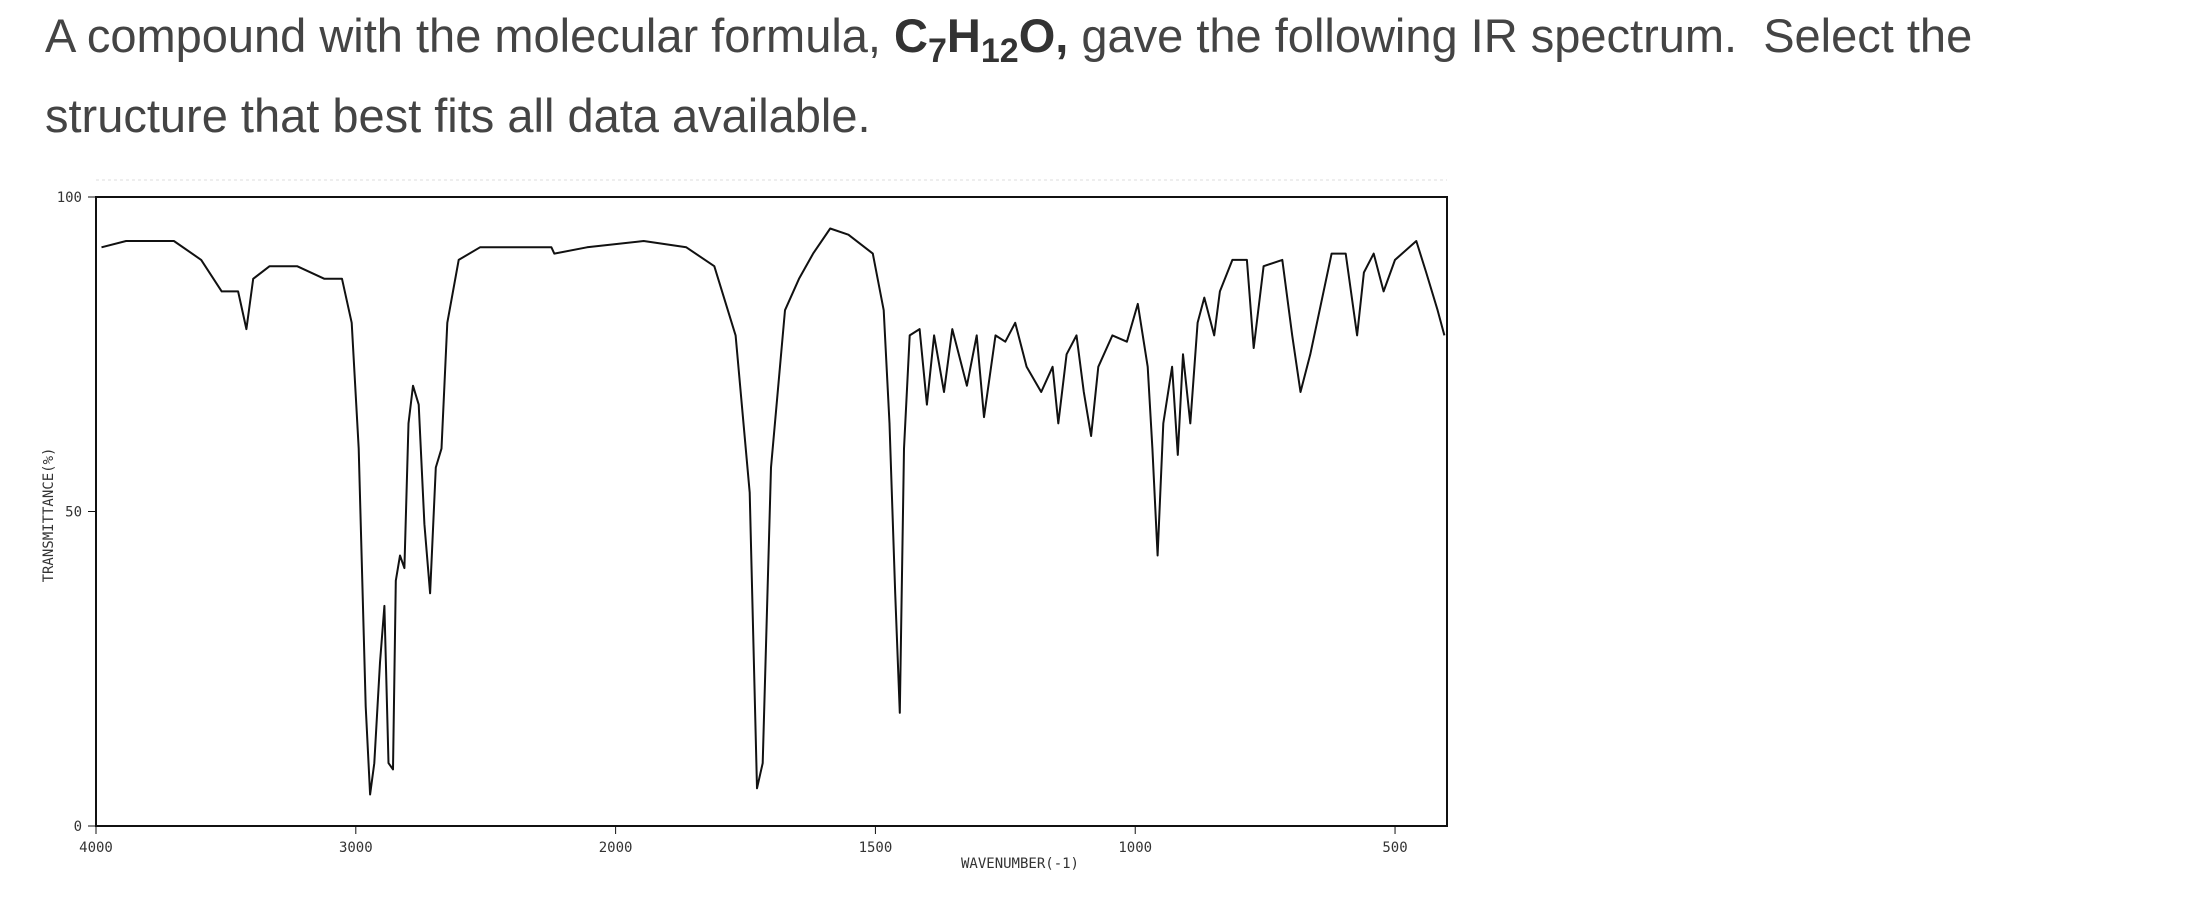 This screenshot has width=2210, height=920. I want to click on x-tick-label: 3000, so click(356, 848).